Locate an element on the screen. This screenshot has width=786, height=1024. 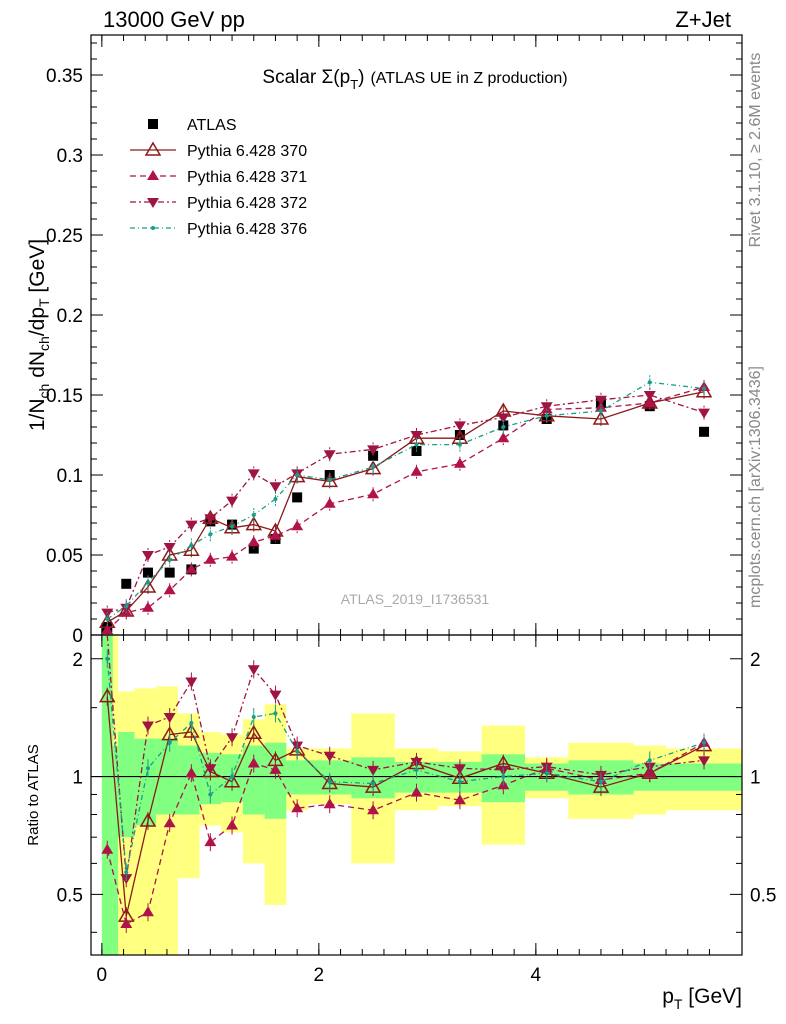
analysis-watermark: ATLAS_2019_I1736531 is located at coordinates (415, 599).